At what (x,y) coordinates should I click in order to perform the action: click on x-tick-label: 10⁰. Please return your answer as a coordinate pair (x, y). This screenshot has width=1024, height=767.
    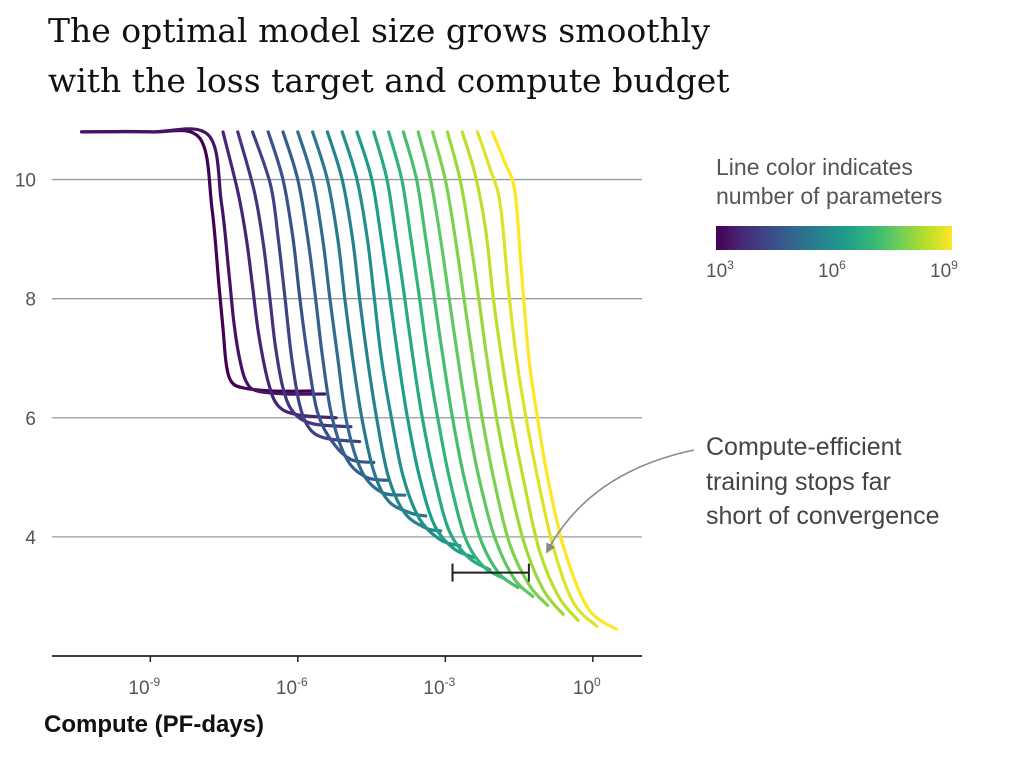
    Looking at the image, I should click on (587, 687).